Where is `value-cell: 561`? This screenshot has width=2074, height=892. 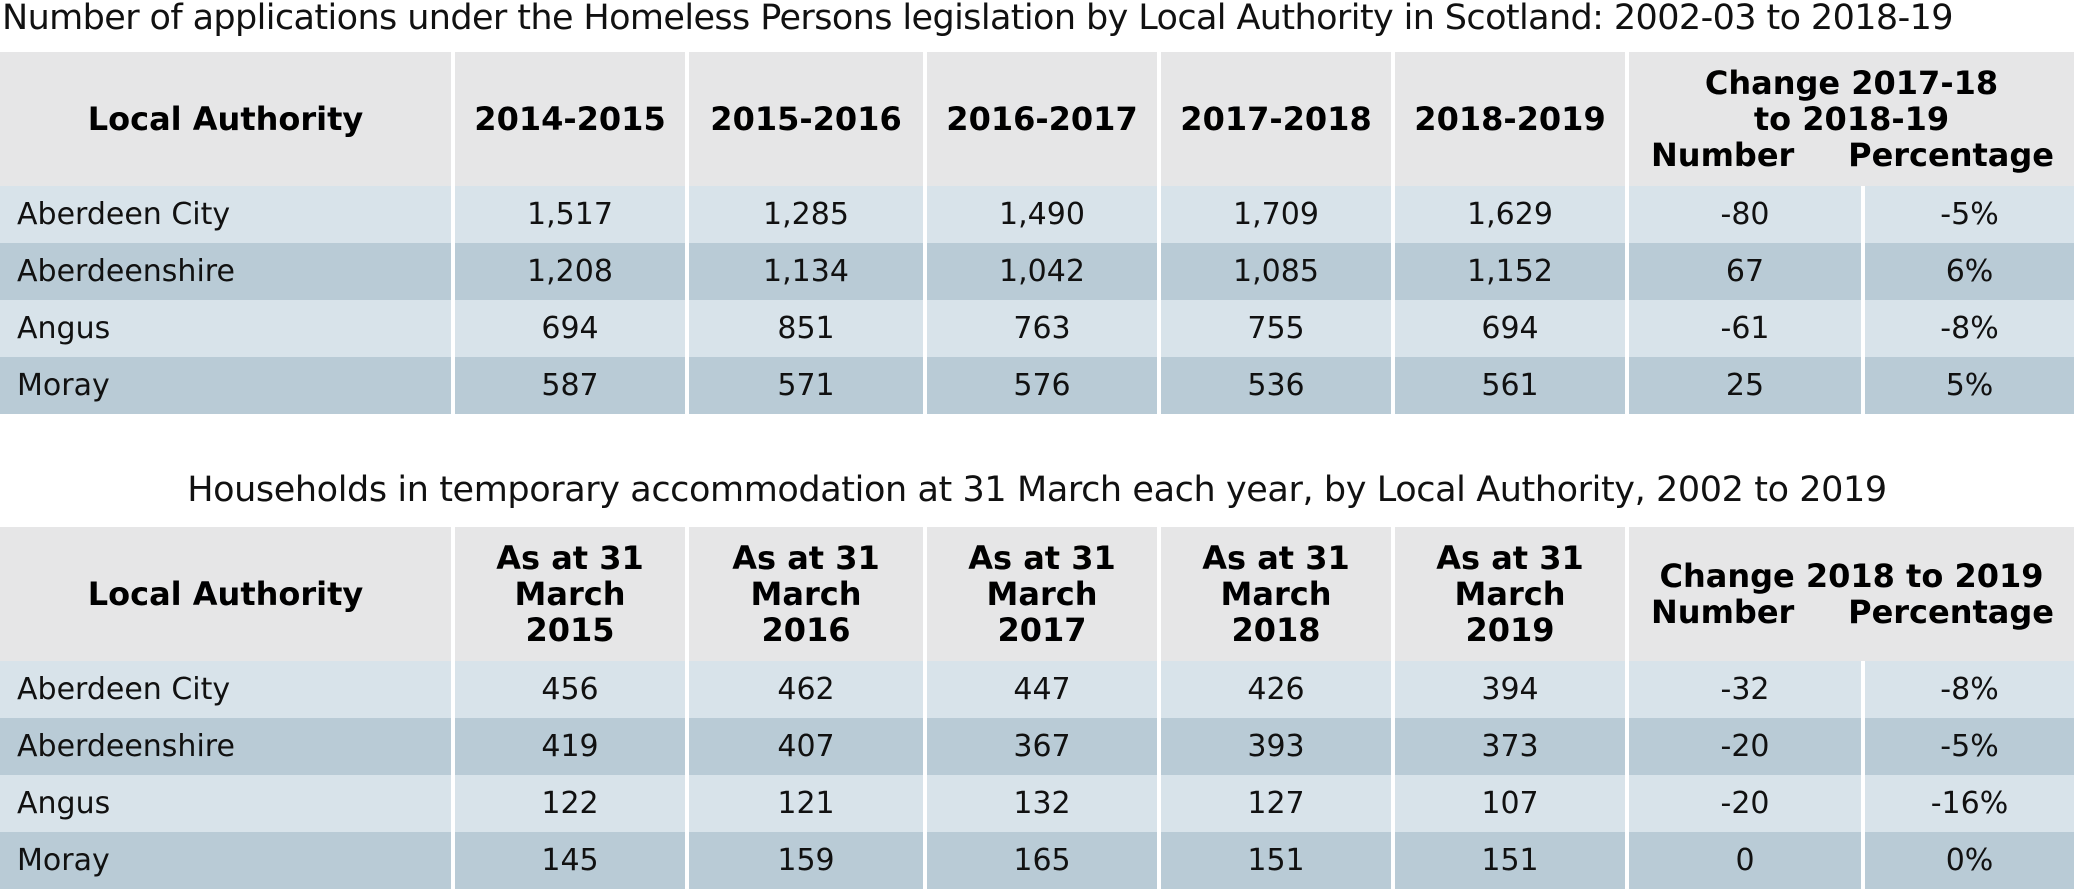
value-cell: 561 is located at coordinates (1512, 385).